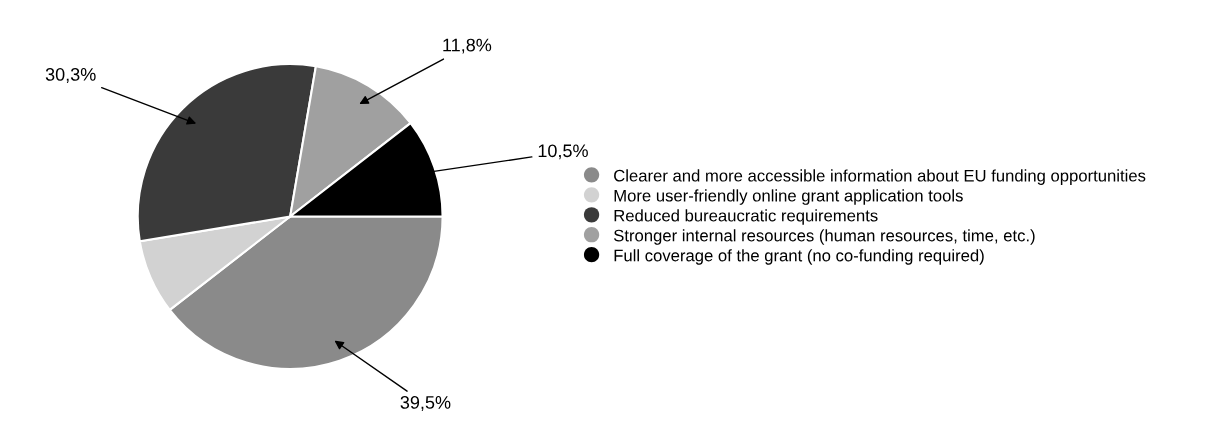  I want to click on data-label: 30,3%, so click(70, 75).